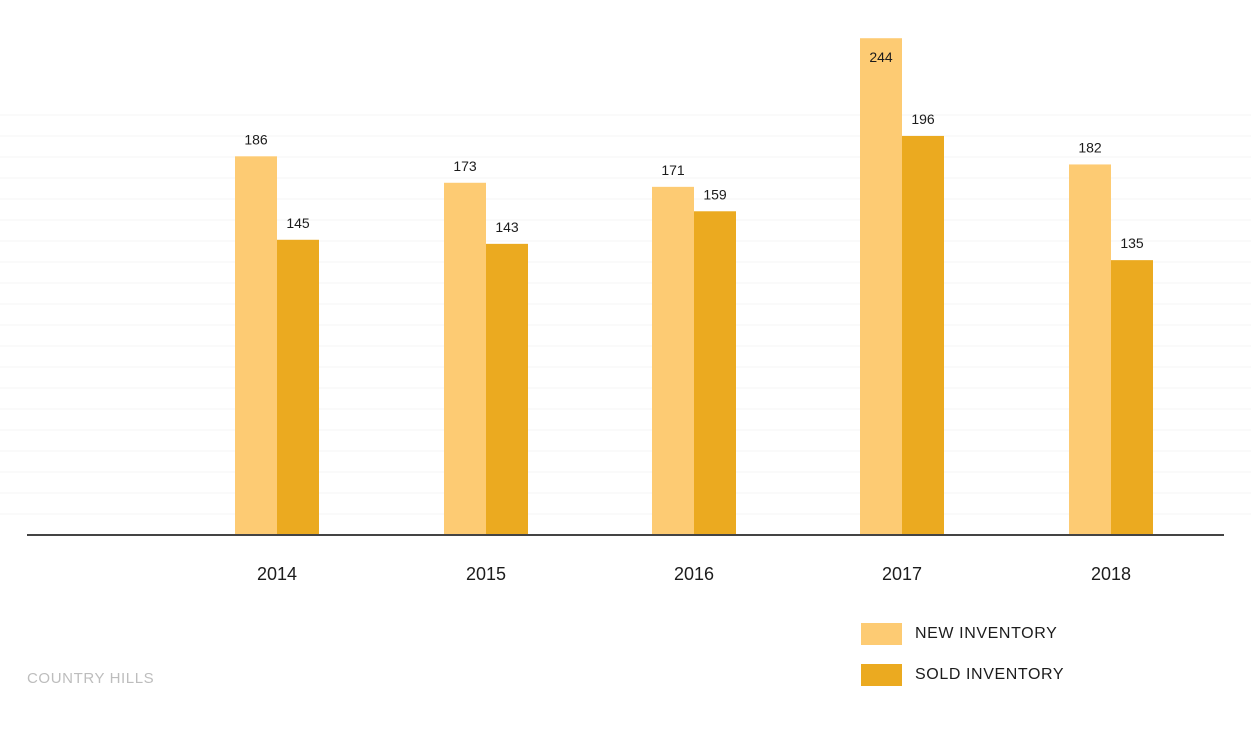 The width and height of the screenshot is (1251, 730). What do you see at coordinates (91, 678) in the screenshot?
I see `region-label: COUNTRY HILLS` at bounding box center [91, 678].